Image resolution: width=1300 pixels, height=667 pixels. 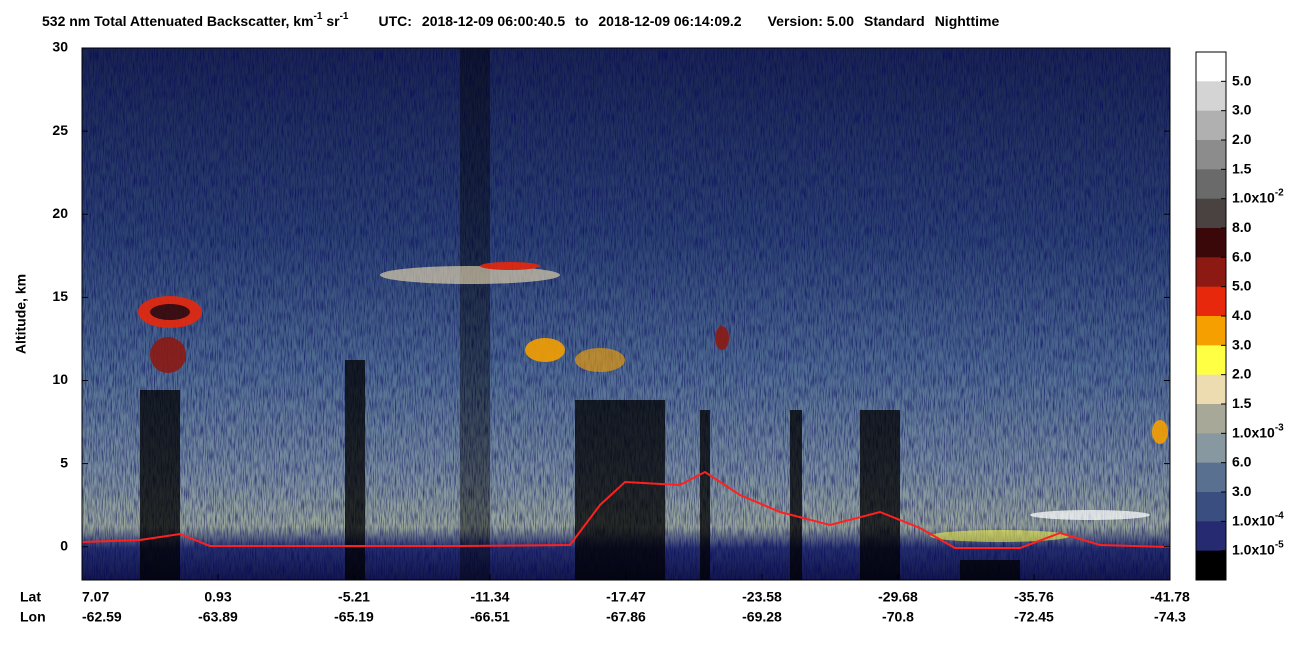 What do you see at coordinates (1034, 597) in the screenshot?
I see `lat-label: -35.76` at bounding box center [1034, 597].